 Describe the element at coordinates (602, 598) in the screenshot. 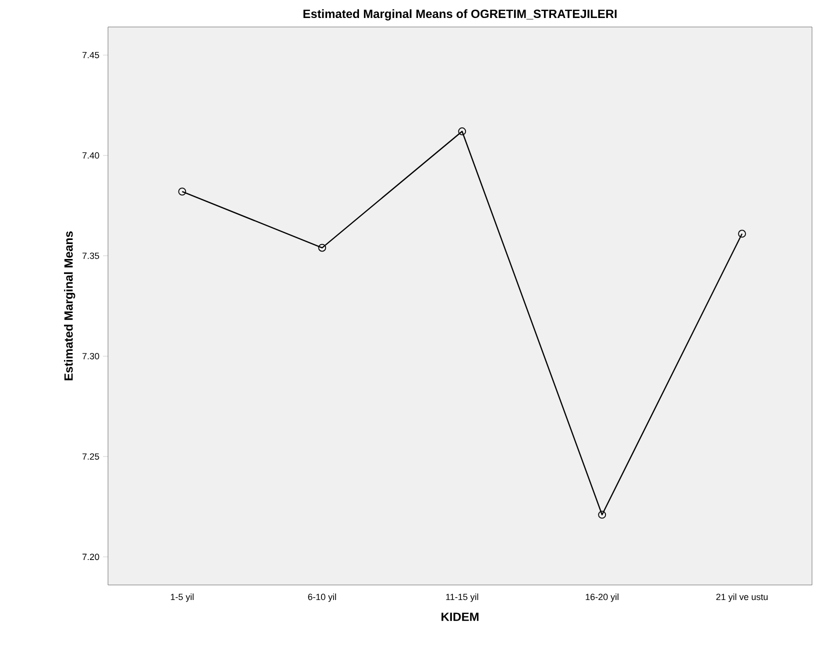

I see `x-tick-label: 16-20 yil` at that location.